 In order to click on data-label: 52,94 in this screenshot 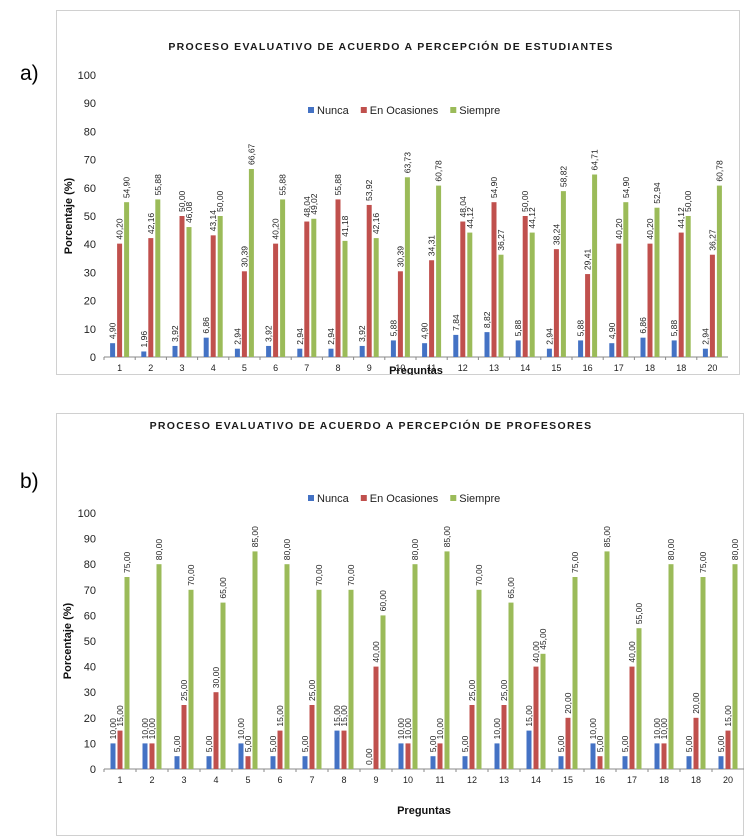, I will do `click(657, 193)`.